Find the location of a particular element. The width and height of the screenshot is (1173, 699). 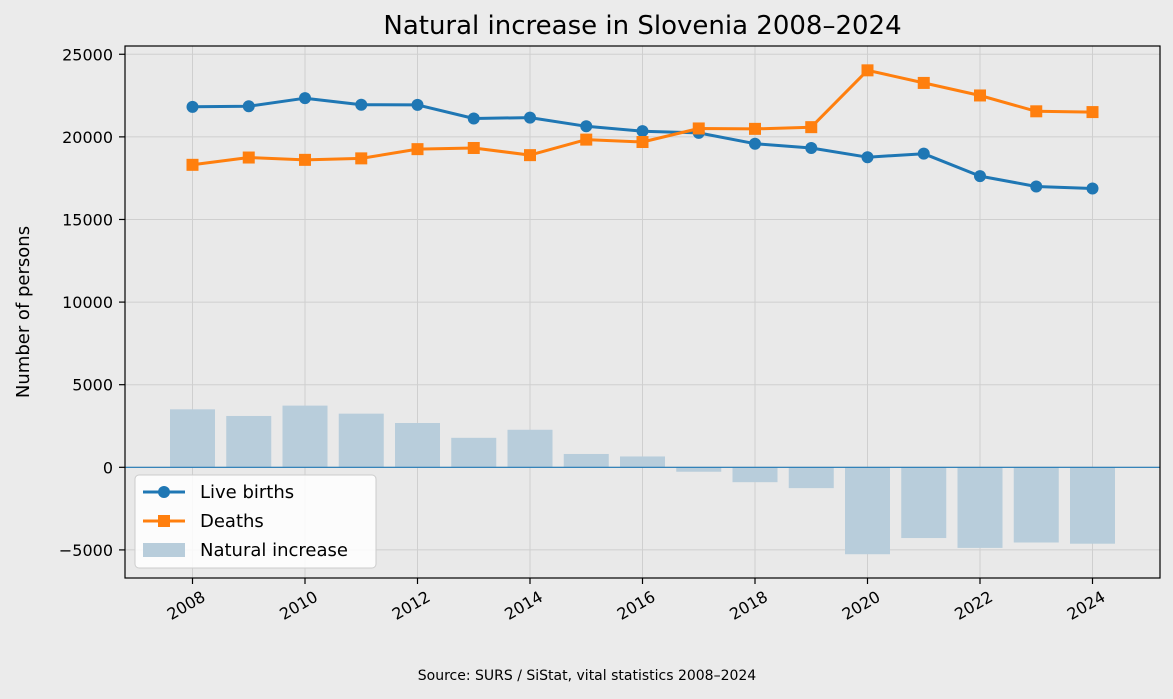

y-tick-label: 10000 is located at coordinates (87, 302).